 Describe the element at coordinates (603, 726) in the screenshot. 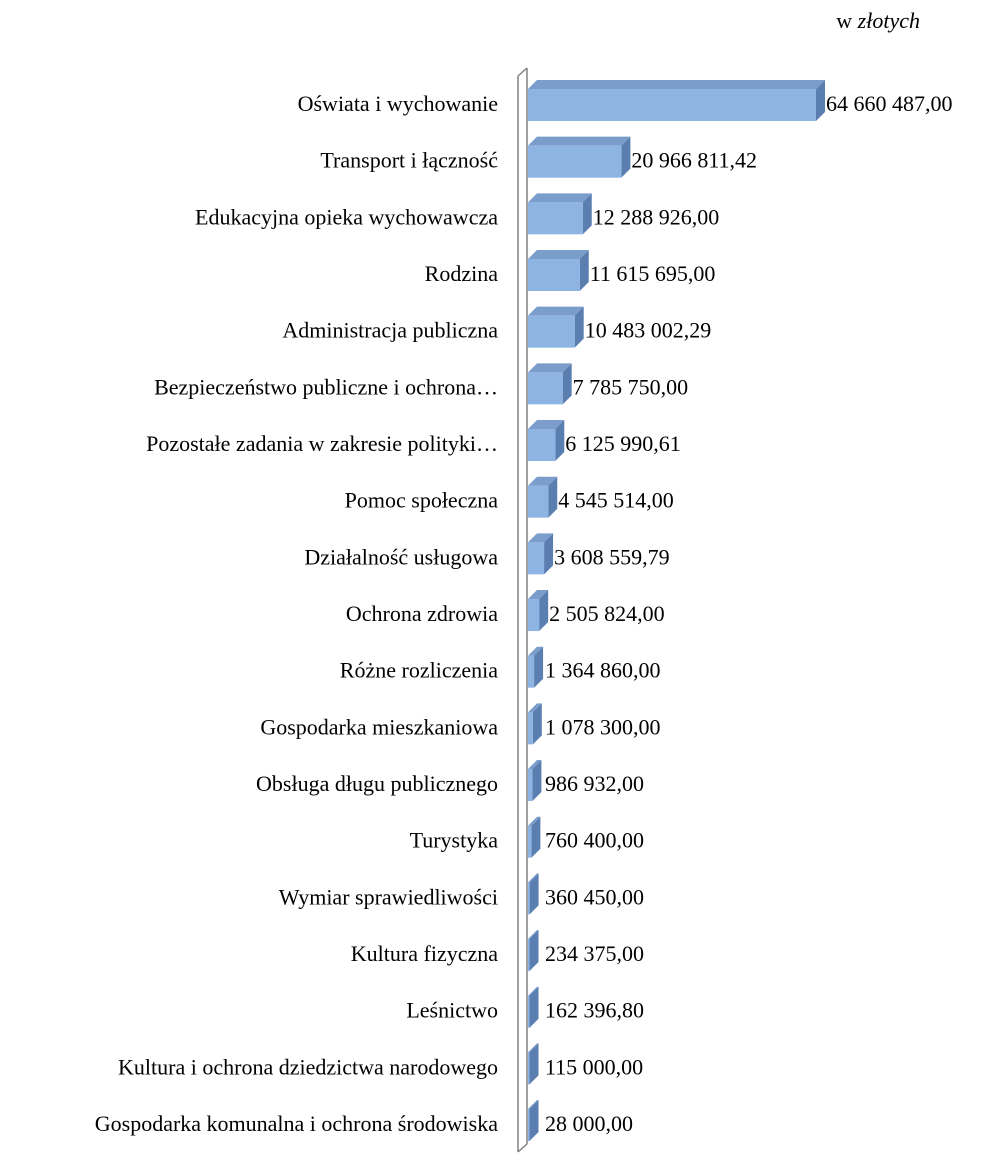

I see `value-label: 1 078 300,00` at that location.